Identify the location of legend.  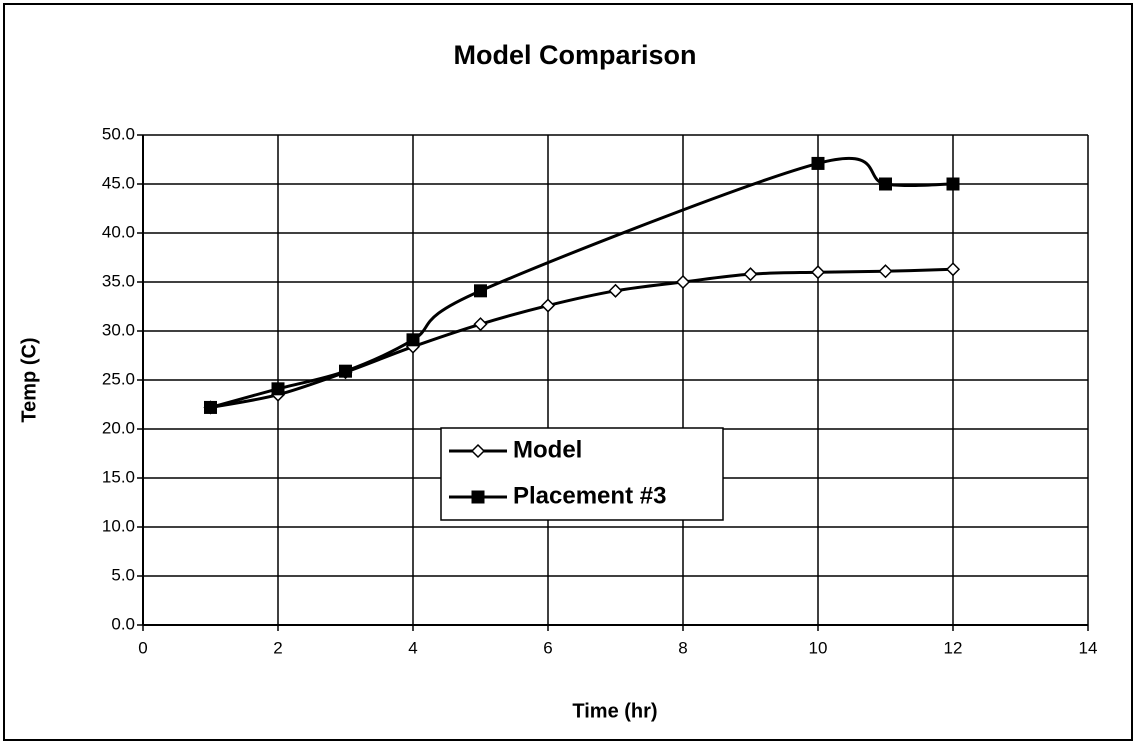
(582, 474).